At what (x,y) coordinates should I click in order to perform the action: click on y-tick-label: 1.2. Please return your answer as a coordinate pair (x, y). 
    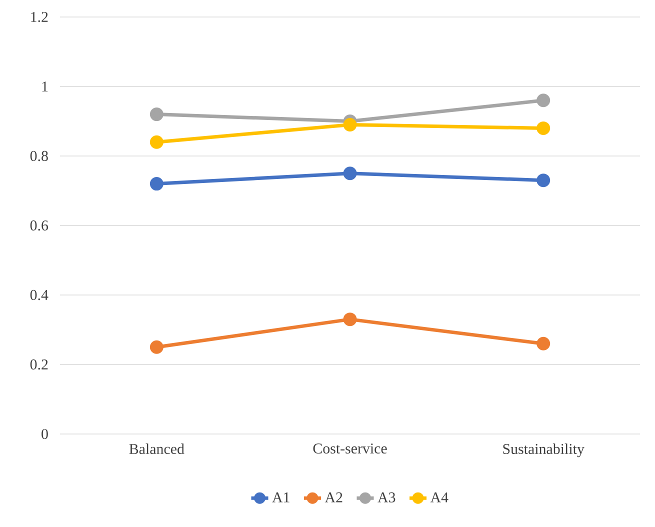
    Looking at the image, I should click on (39, 17).